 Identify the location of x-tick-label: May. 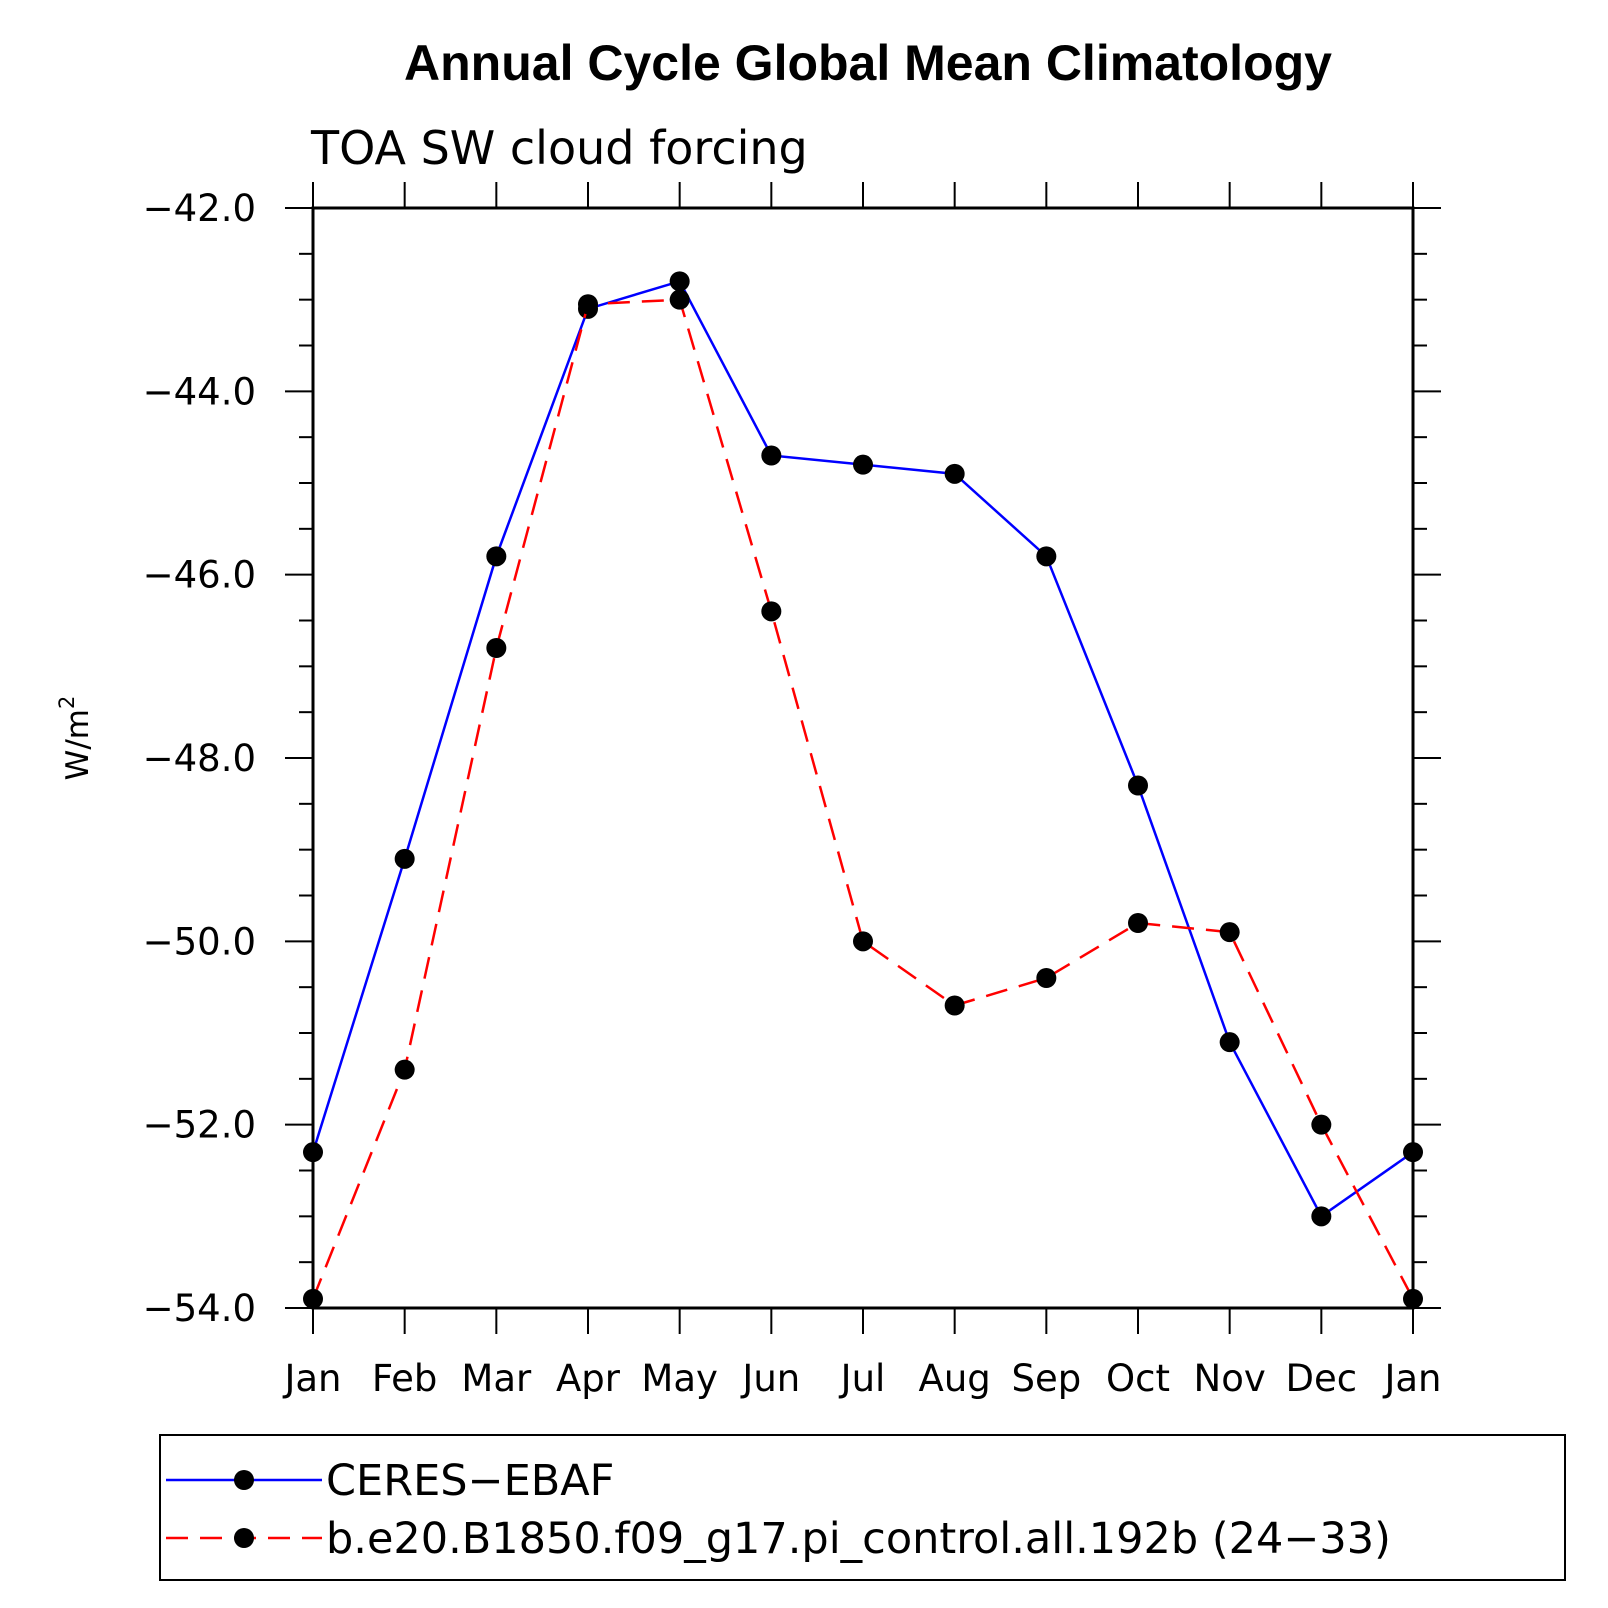
(679, 1378).